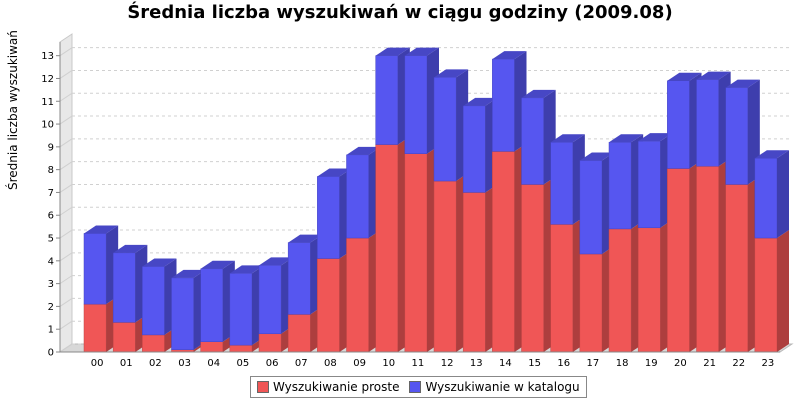 This screenshot has width=800, height=400. Describe the element at coordinates (51, 330) in the screenshot. I see `y-tick-label: 1` at that location.